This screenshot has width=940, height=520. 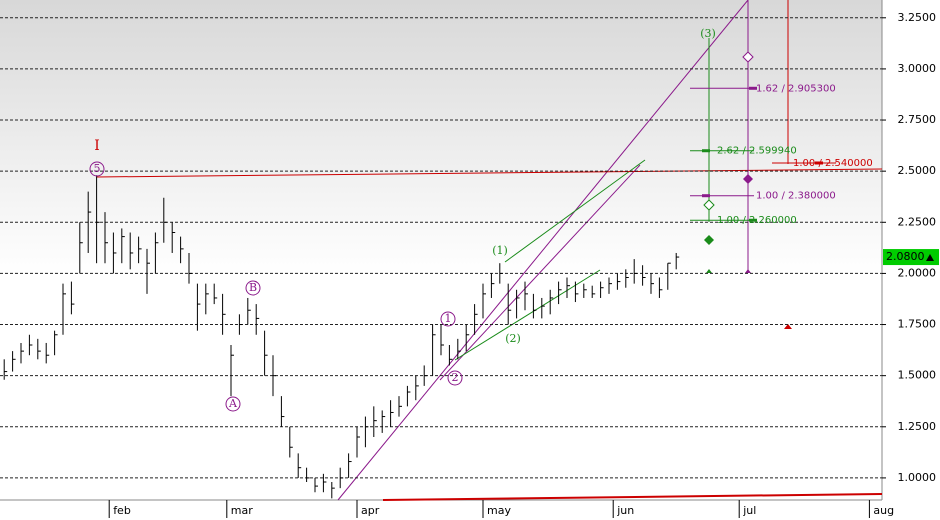 I want to click on wave-label: 5, so click(x=97, y=168).